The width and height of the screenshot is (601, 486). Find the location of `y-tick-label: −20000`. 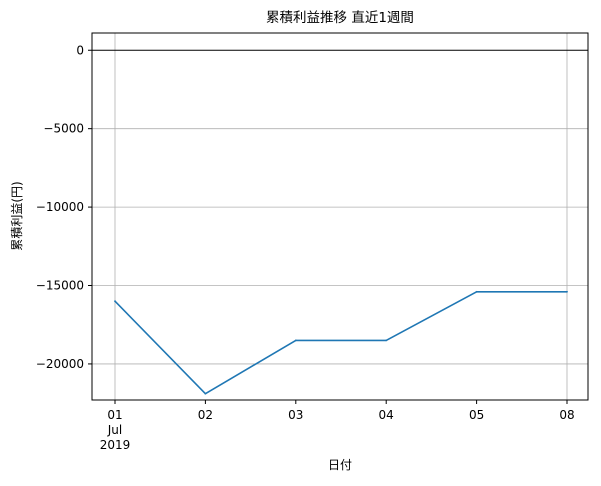

y-tick-label: −20000 is located at coordinates (60, 364).